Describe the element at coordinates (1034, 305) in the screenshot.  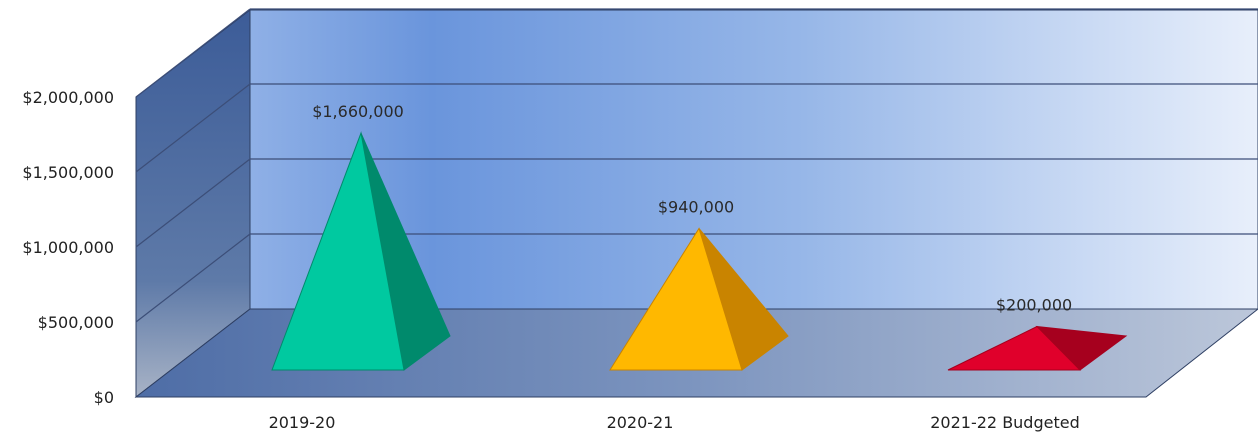
I see `data-label: $200,000` at that location.